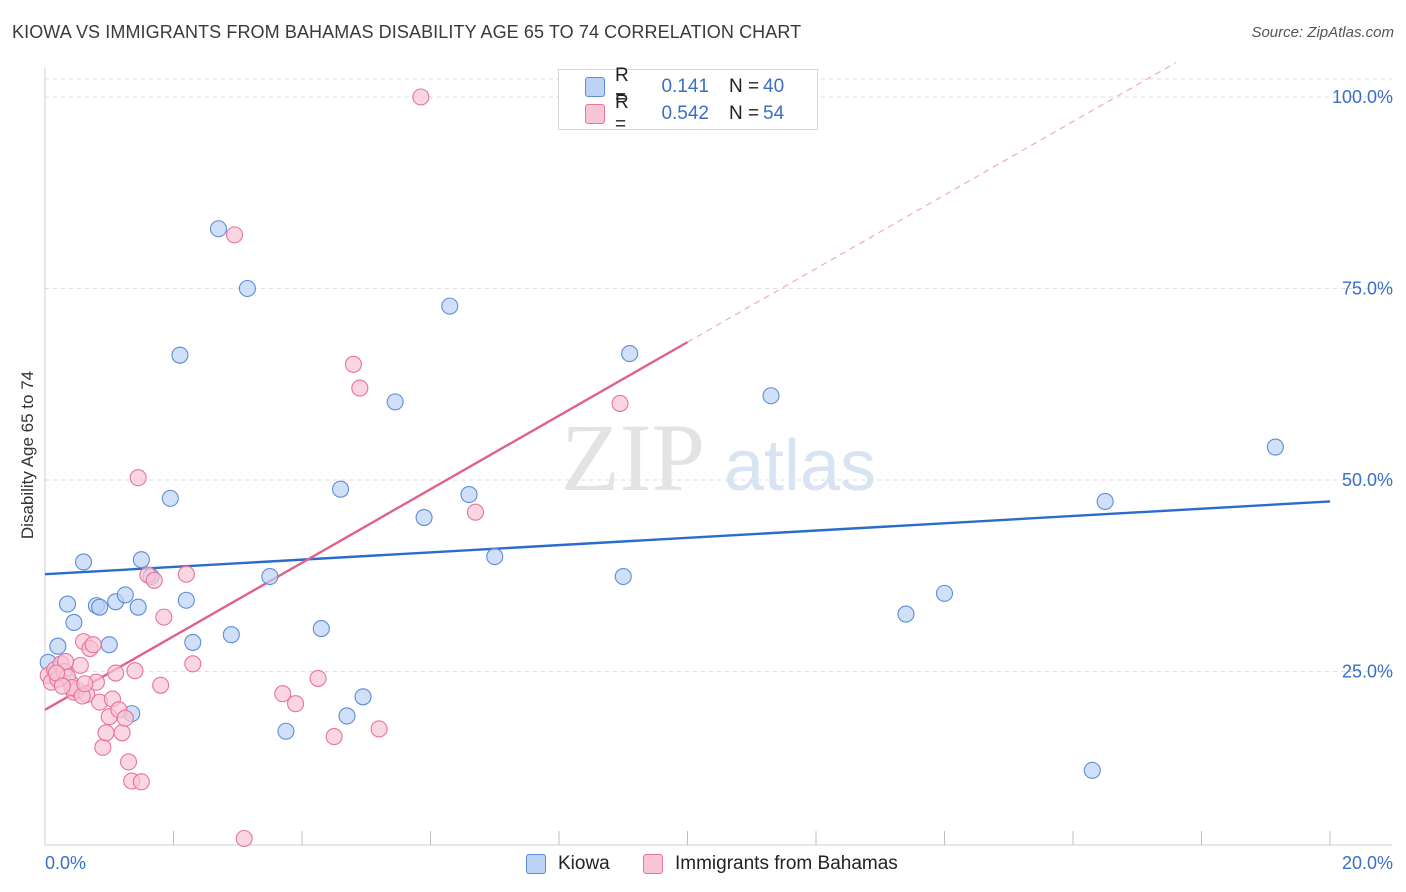  I want to click on y-tick-label: 50.0%, so click(1367, 480).